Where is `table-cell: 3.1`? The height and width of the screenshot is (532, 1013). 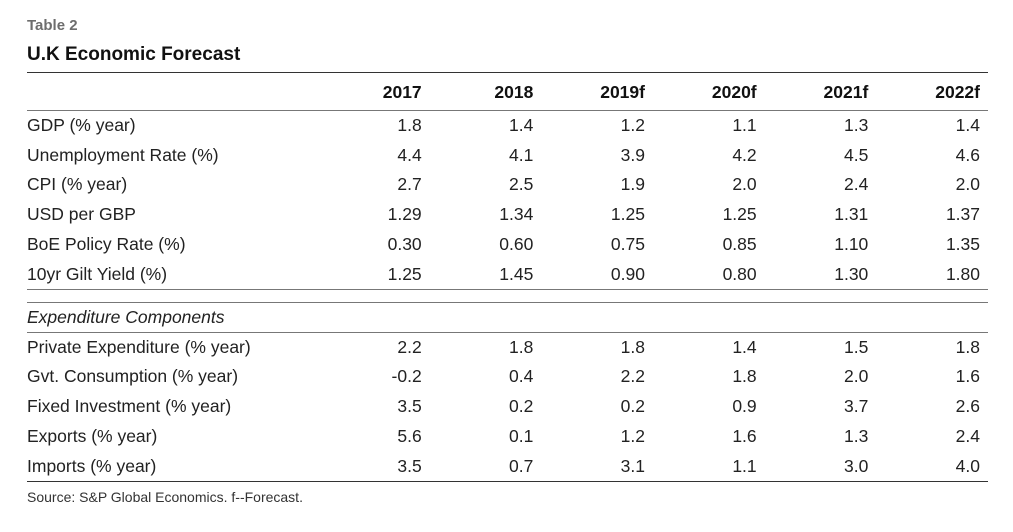 table-cell: 3.1 is located at coordinates (632, 465).